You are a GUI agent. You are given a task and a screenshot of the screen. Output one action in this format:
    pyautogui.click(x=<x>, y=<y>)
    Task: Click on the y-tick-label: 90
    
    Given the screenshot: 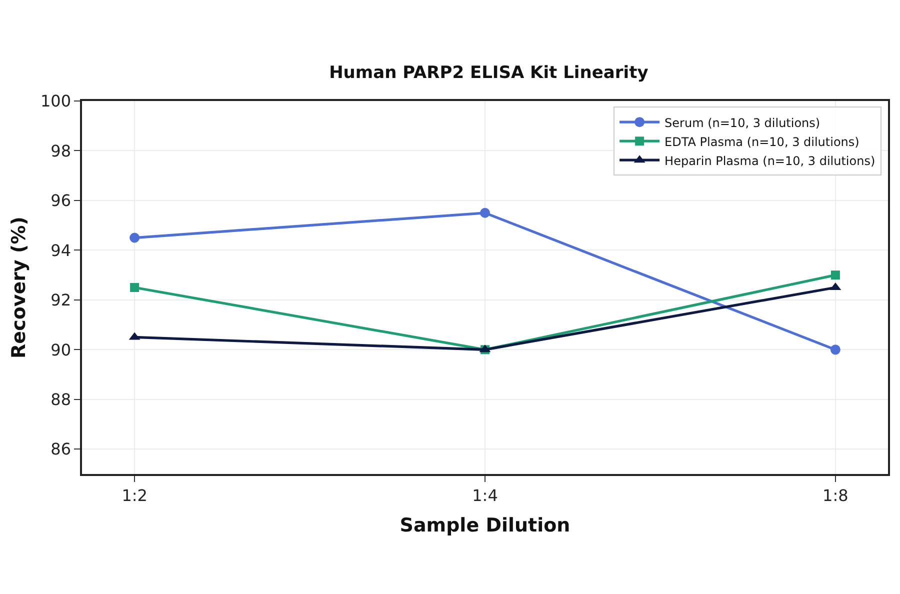 What is the action you would take?
    pyautogui.click(x=60, y=350)
    